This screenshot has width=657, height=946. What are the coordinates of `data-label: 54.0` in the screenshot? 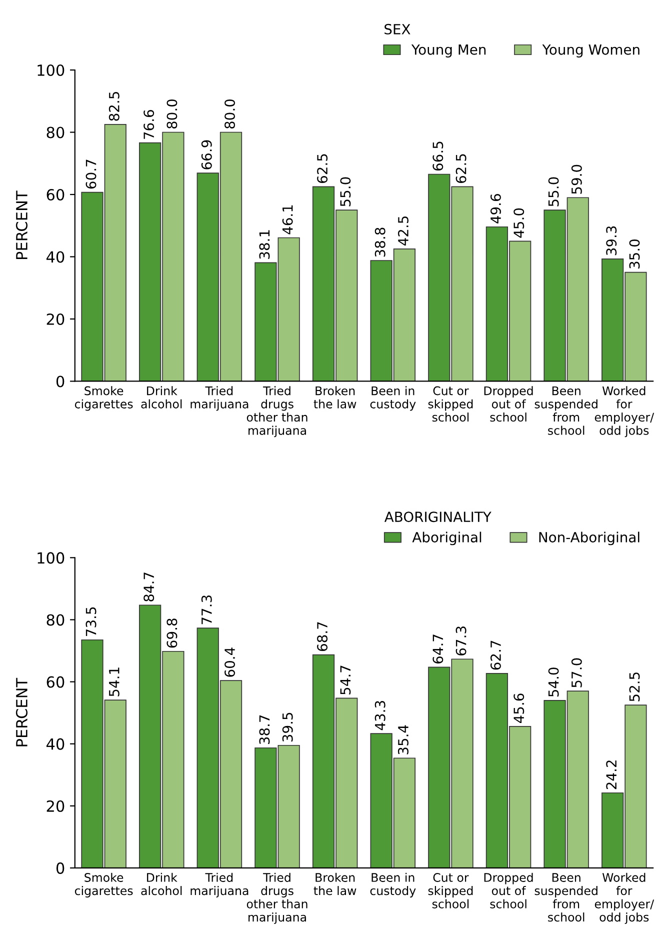 It's located at (553, 682).